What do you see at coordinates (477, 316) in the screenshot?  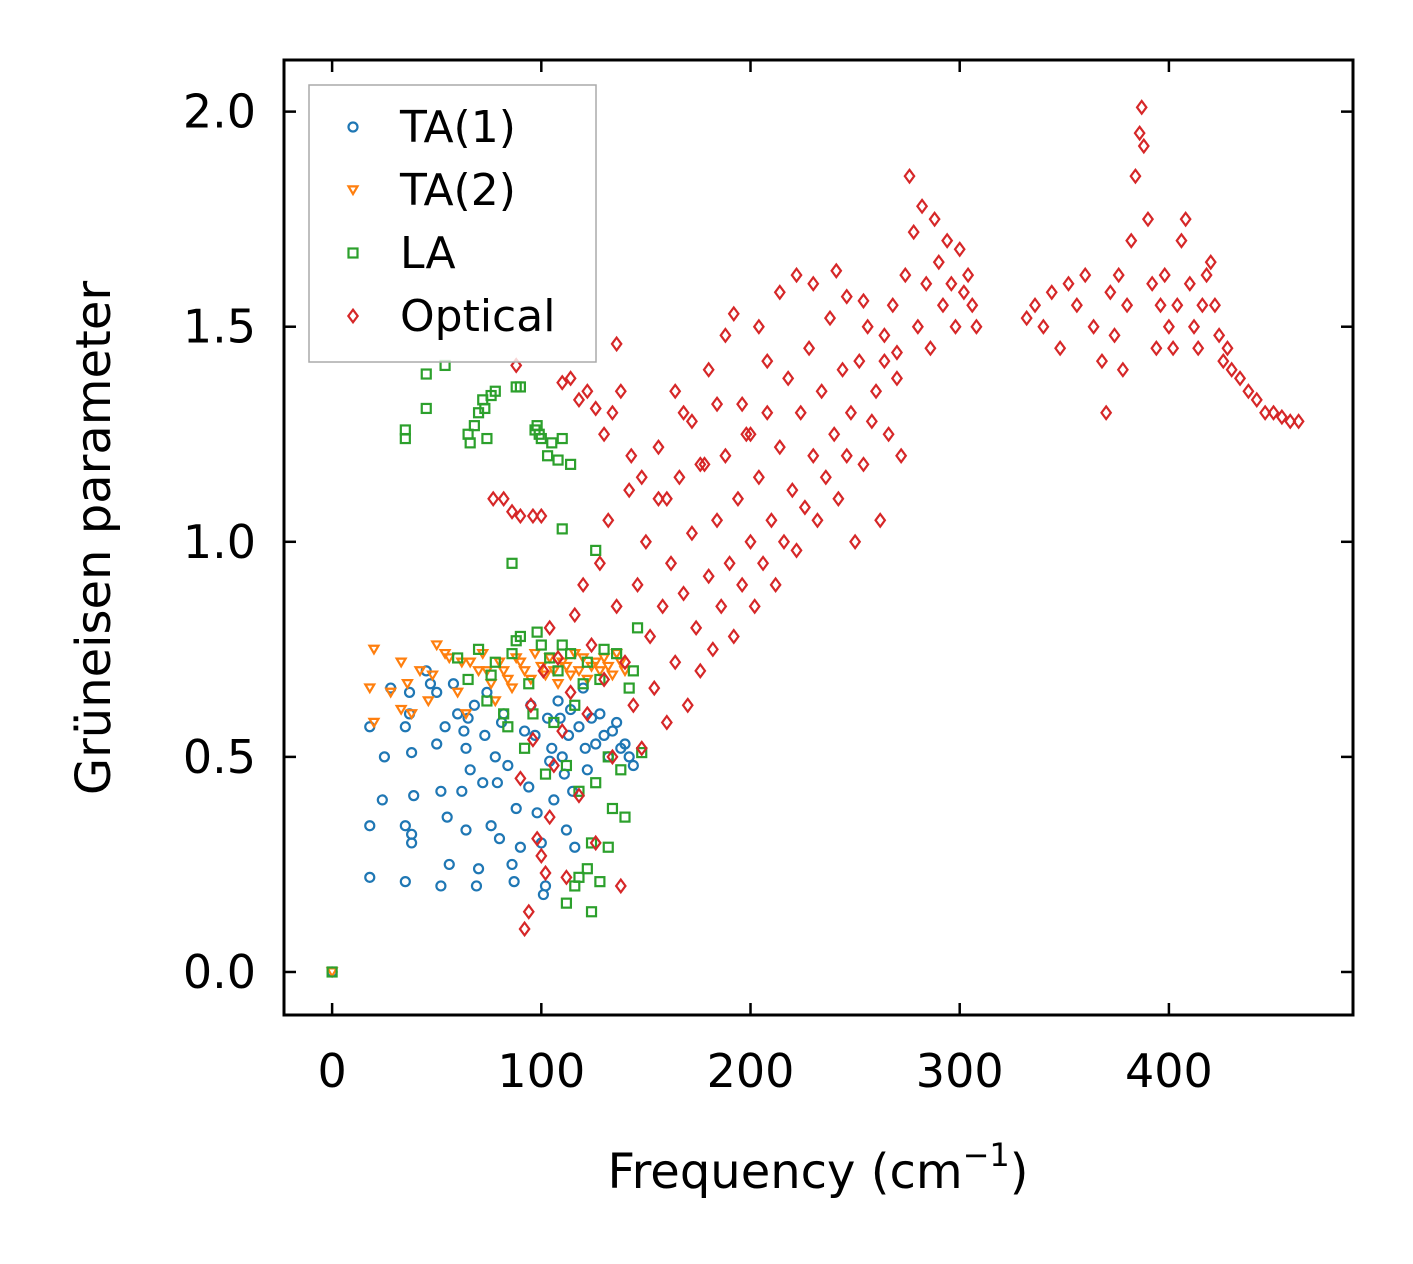 I see `legend-label: Optical` at bounding box center [477, 316].